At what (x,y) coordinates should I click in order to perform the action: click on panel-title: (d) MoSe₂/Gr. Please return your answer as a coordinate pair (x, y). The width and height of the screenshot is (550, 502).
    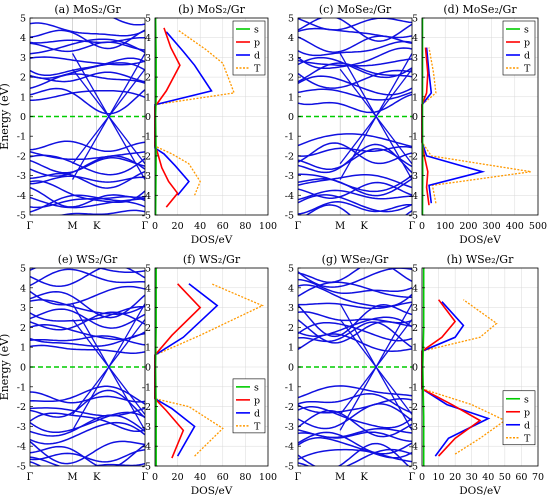
    Looking at the image, I should click on (480, 9).